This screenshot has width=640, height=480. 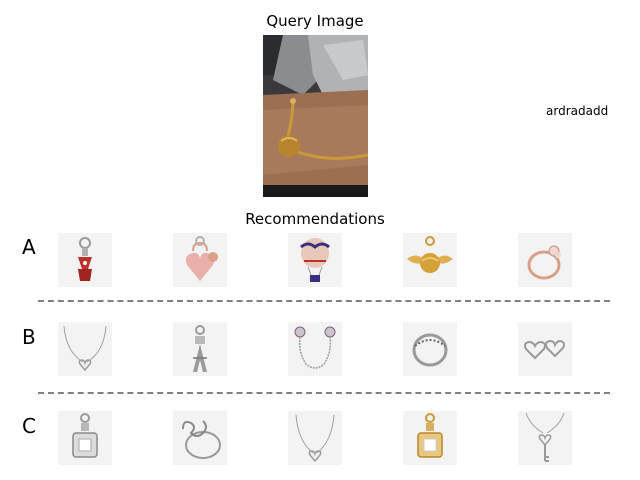 I want to click on bracelet-on-wrist-photo, so click(x=315, y=116).